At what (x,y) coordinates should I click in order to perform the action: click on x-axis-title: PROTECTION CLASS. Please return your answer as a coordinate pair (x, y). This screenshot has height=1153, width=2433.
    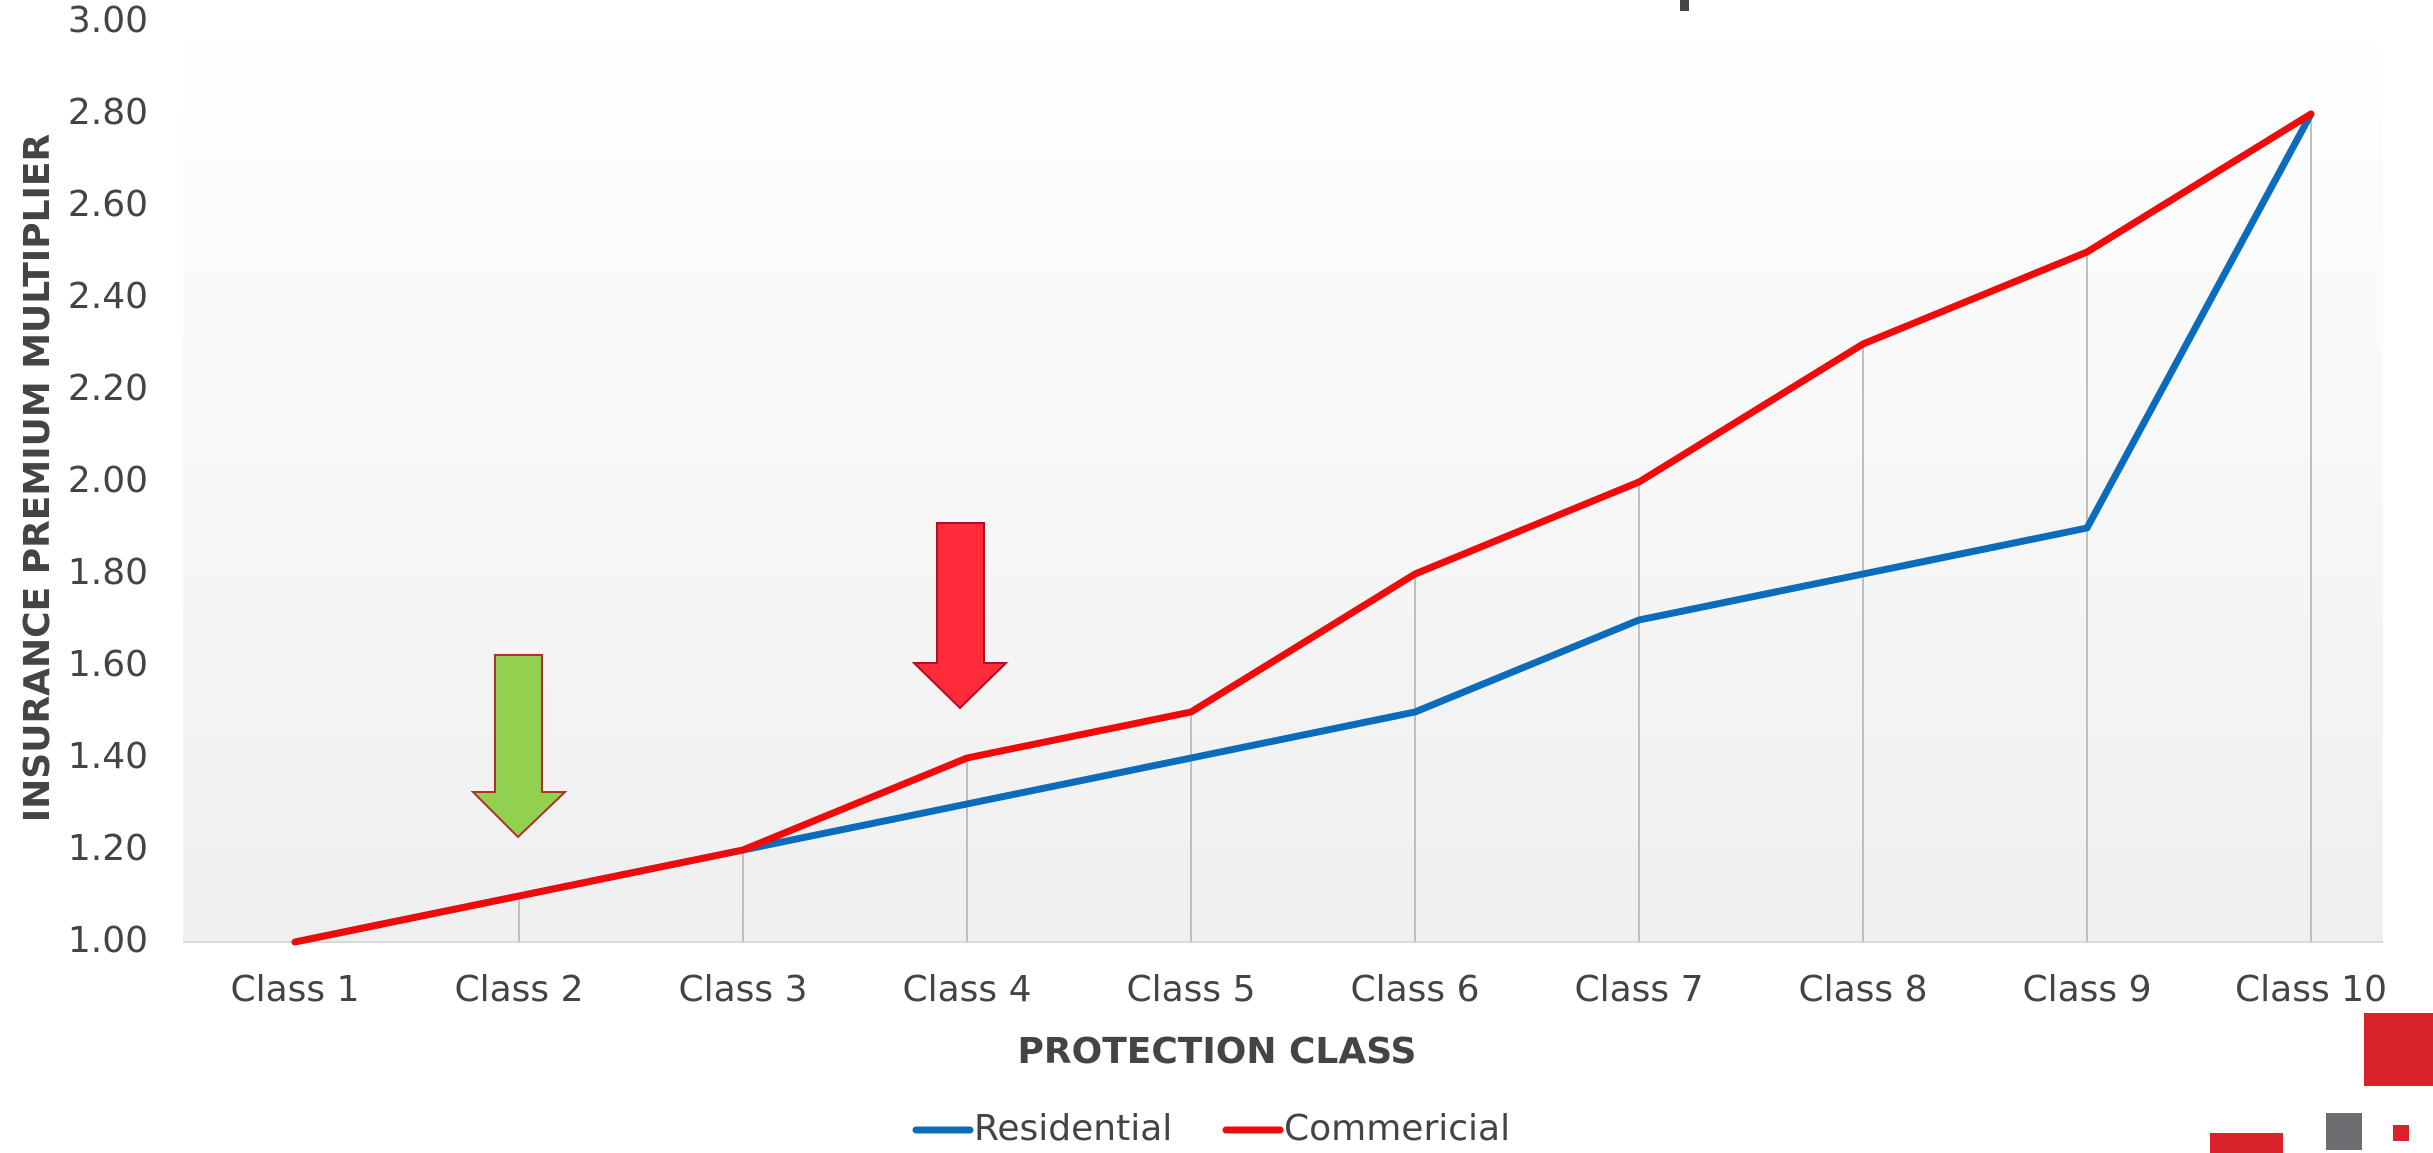
    Looking at the image, I should click on (1217, 1051).